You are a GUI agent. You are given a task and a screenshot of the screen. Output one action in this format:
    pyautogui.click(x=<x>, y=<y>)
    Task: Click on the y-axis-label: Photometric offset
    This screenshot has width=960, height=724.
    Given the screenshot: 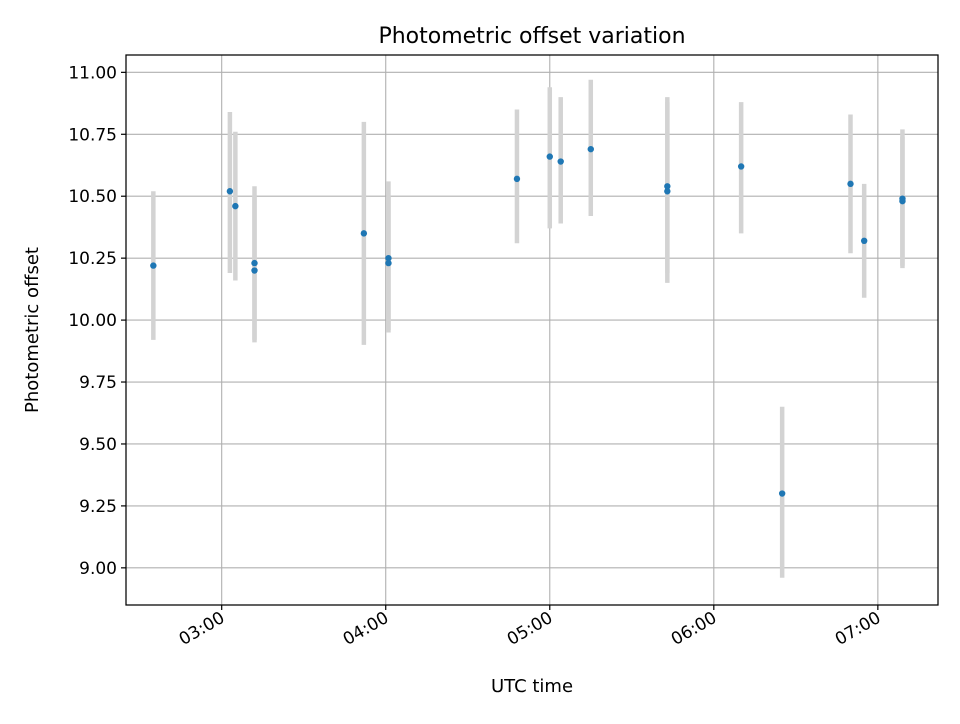 What is the action you would take?
    pyautogui.click(x=32, y=330)
    